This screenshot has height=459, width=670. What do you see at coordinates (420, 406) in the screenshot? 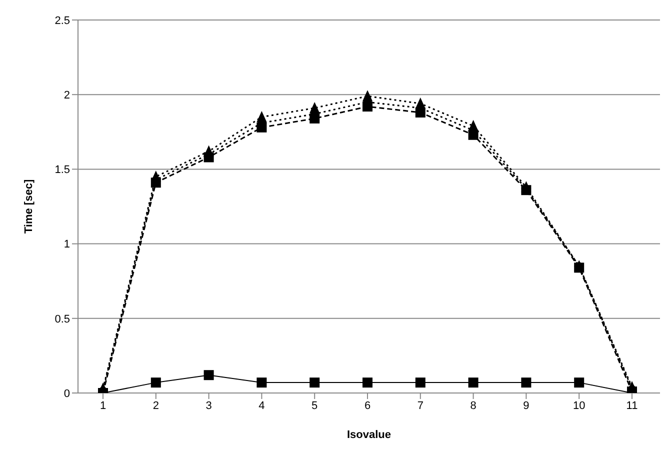
I see `x-tick-label: 7` at bounding box center [420, 406].